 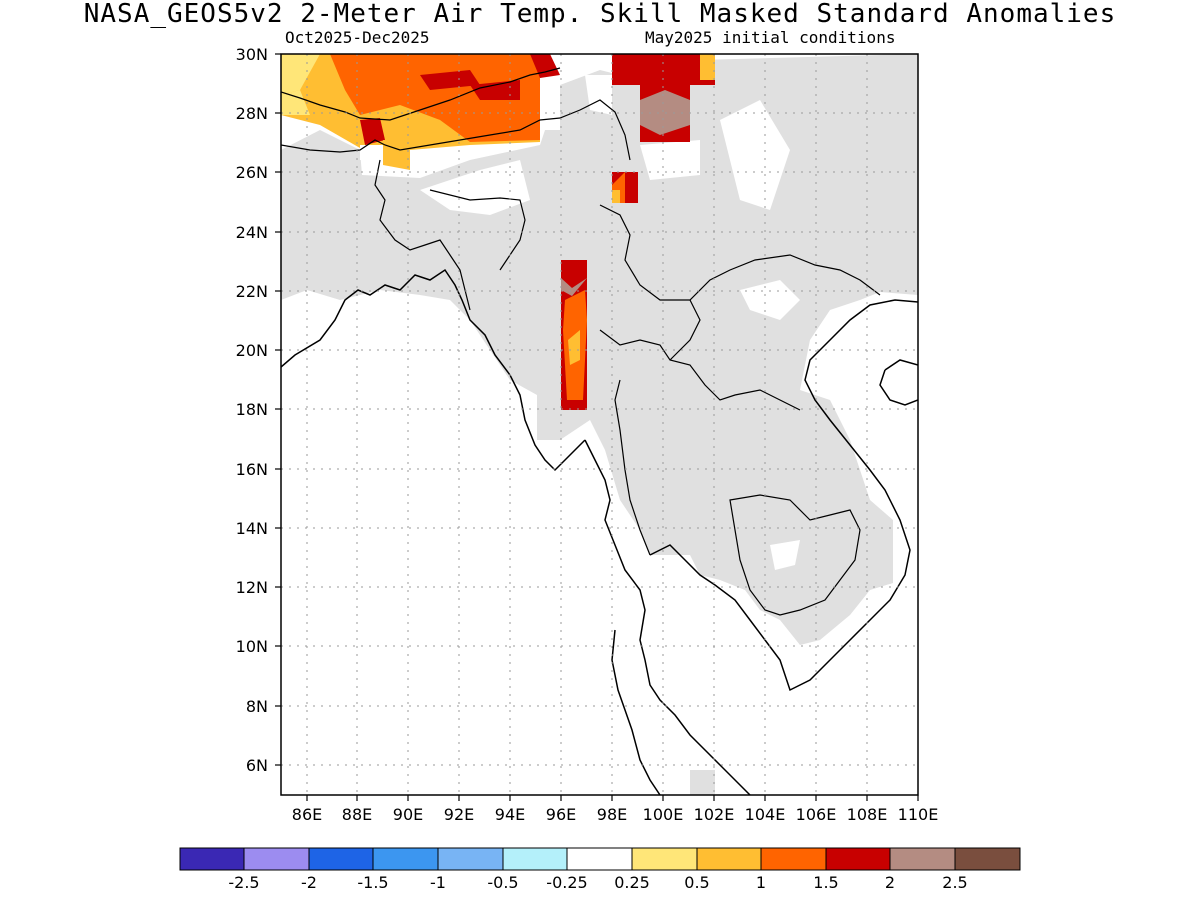 I want to click on lat-label: 10N, so click(x=252, y=646).